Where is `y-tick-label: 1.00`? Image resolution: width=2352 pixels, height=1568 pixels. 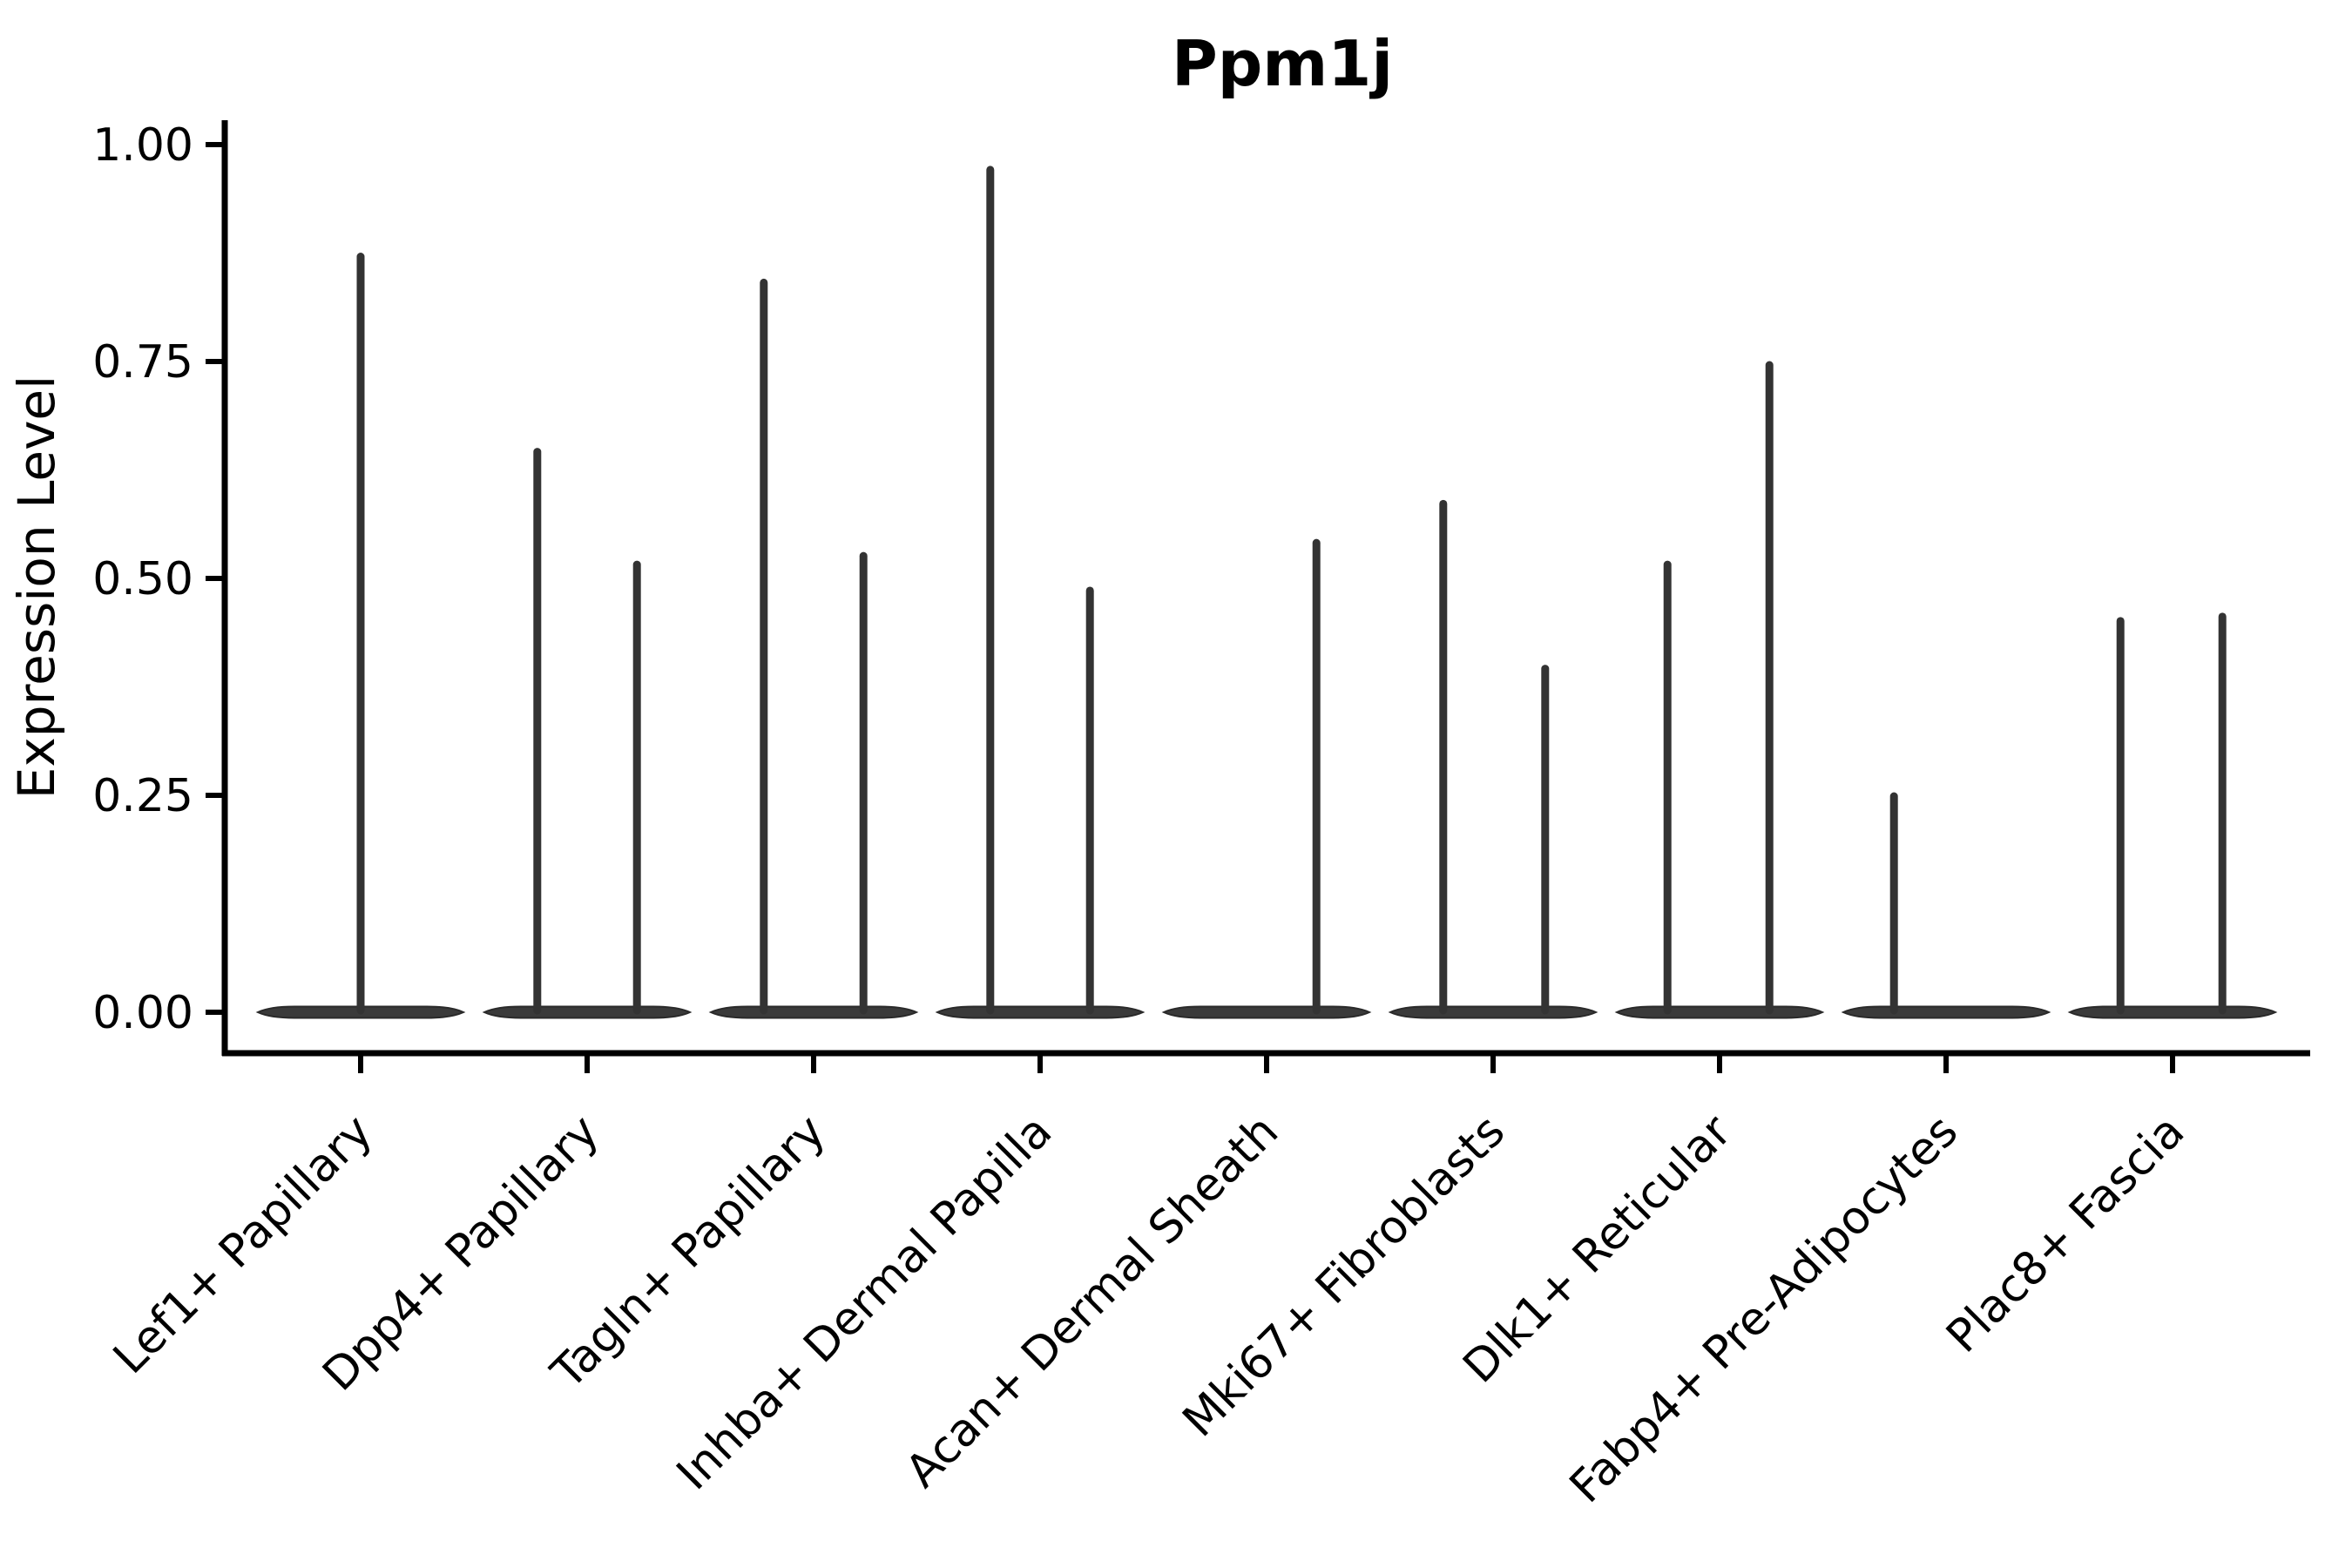 y-tick-label: 1.00 is located at coordinates (142, 145).